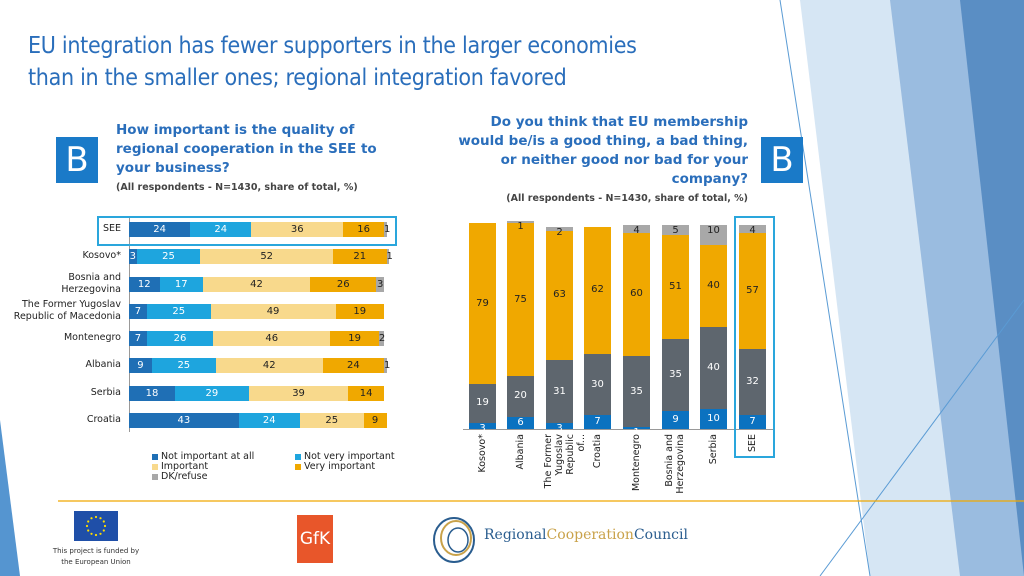 The image size is (1024, 576). What do you see at coordinates (603, 141) in the screenshot?
I see `question-line: would be/is a good thing, a bad thing,` at bounding box center [603, 141].